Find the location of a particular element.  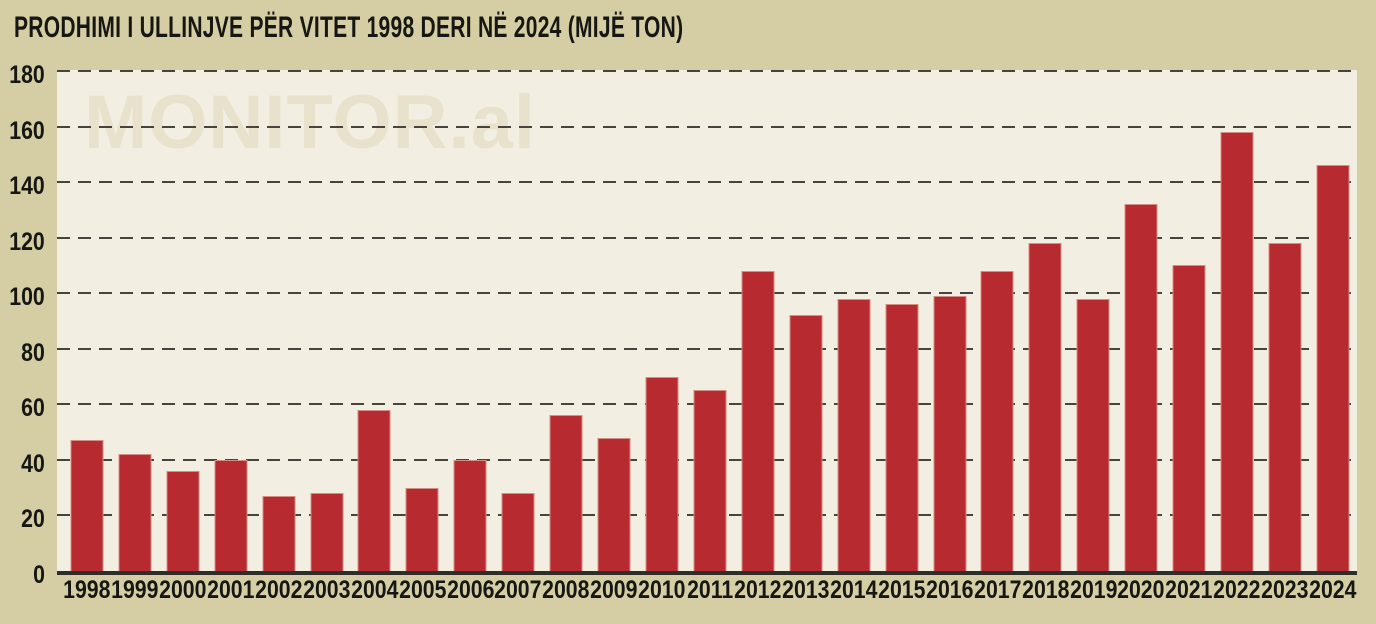

x-axis-tick-text: 2011 is located at coordinates (709, 590).